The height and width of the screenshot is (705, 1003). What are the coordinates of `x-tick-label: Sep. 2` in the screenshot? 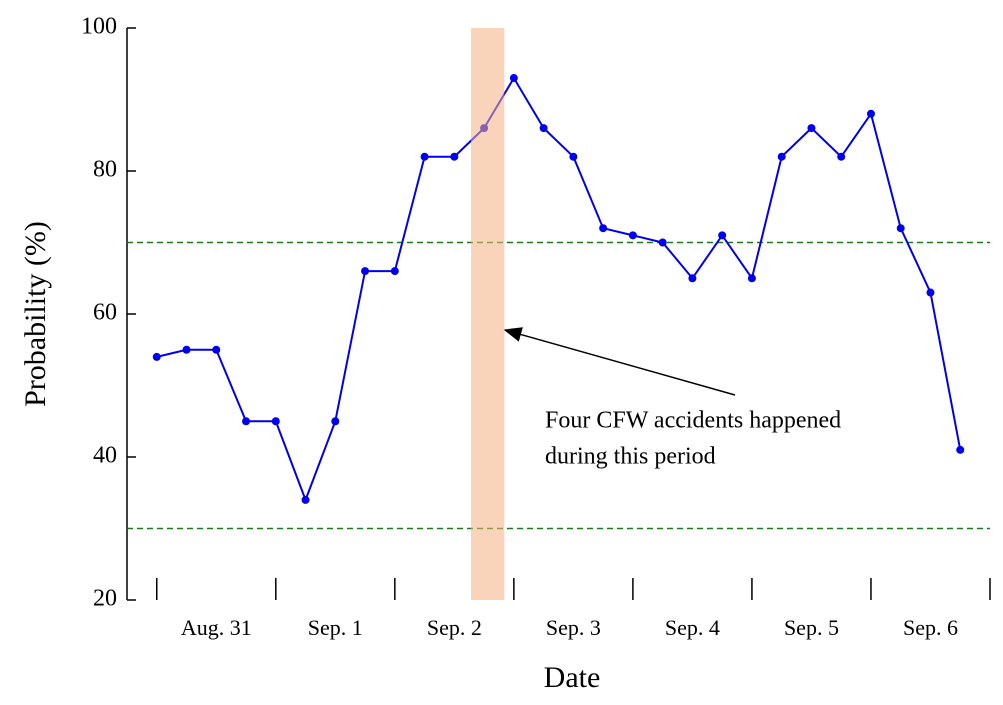 It's located at (454, 627).